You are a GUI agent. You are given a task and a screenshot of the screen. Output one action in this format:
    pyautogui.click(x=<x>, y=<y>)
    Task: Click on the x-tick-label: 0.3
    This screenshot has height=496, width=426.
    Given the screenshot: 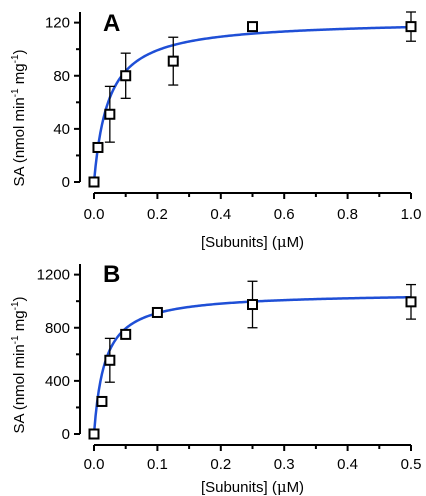 What is the action you would take?
    pyautogui.click(x=284, y=464)
    